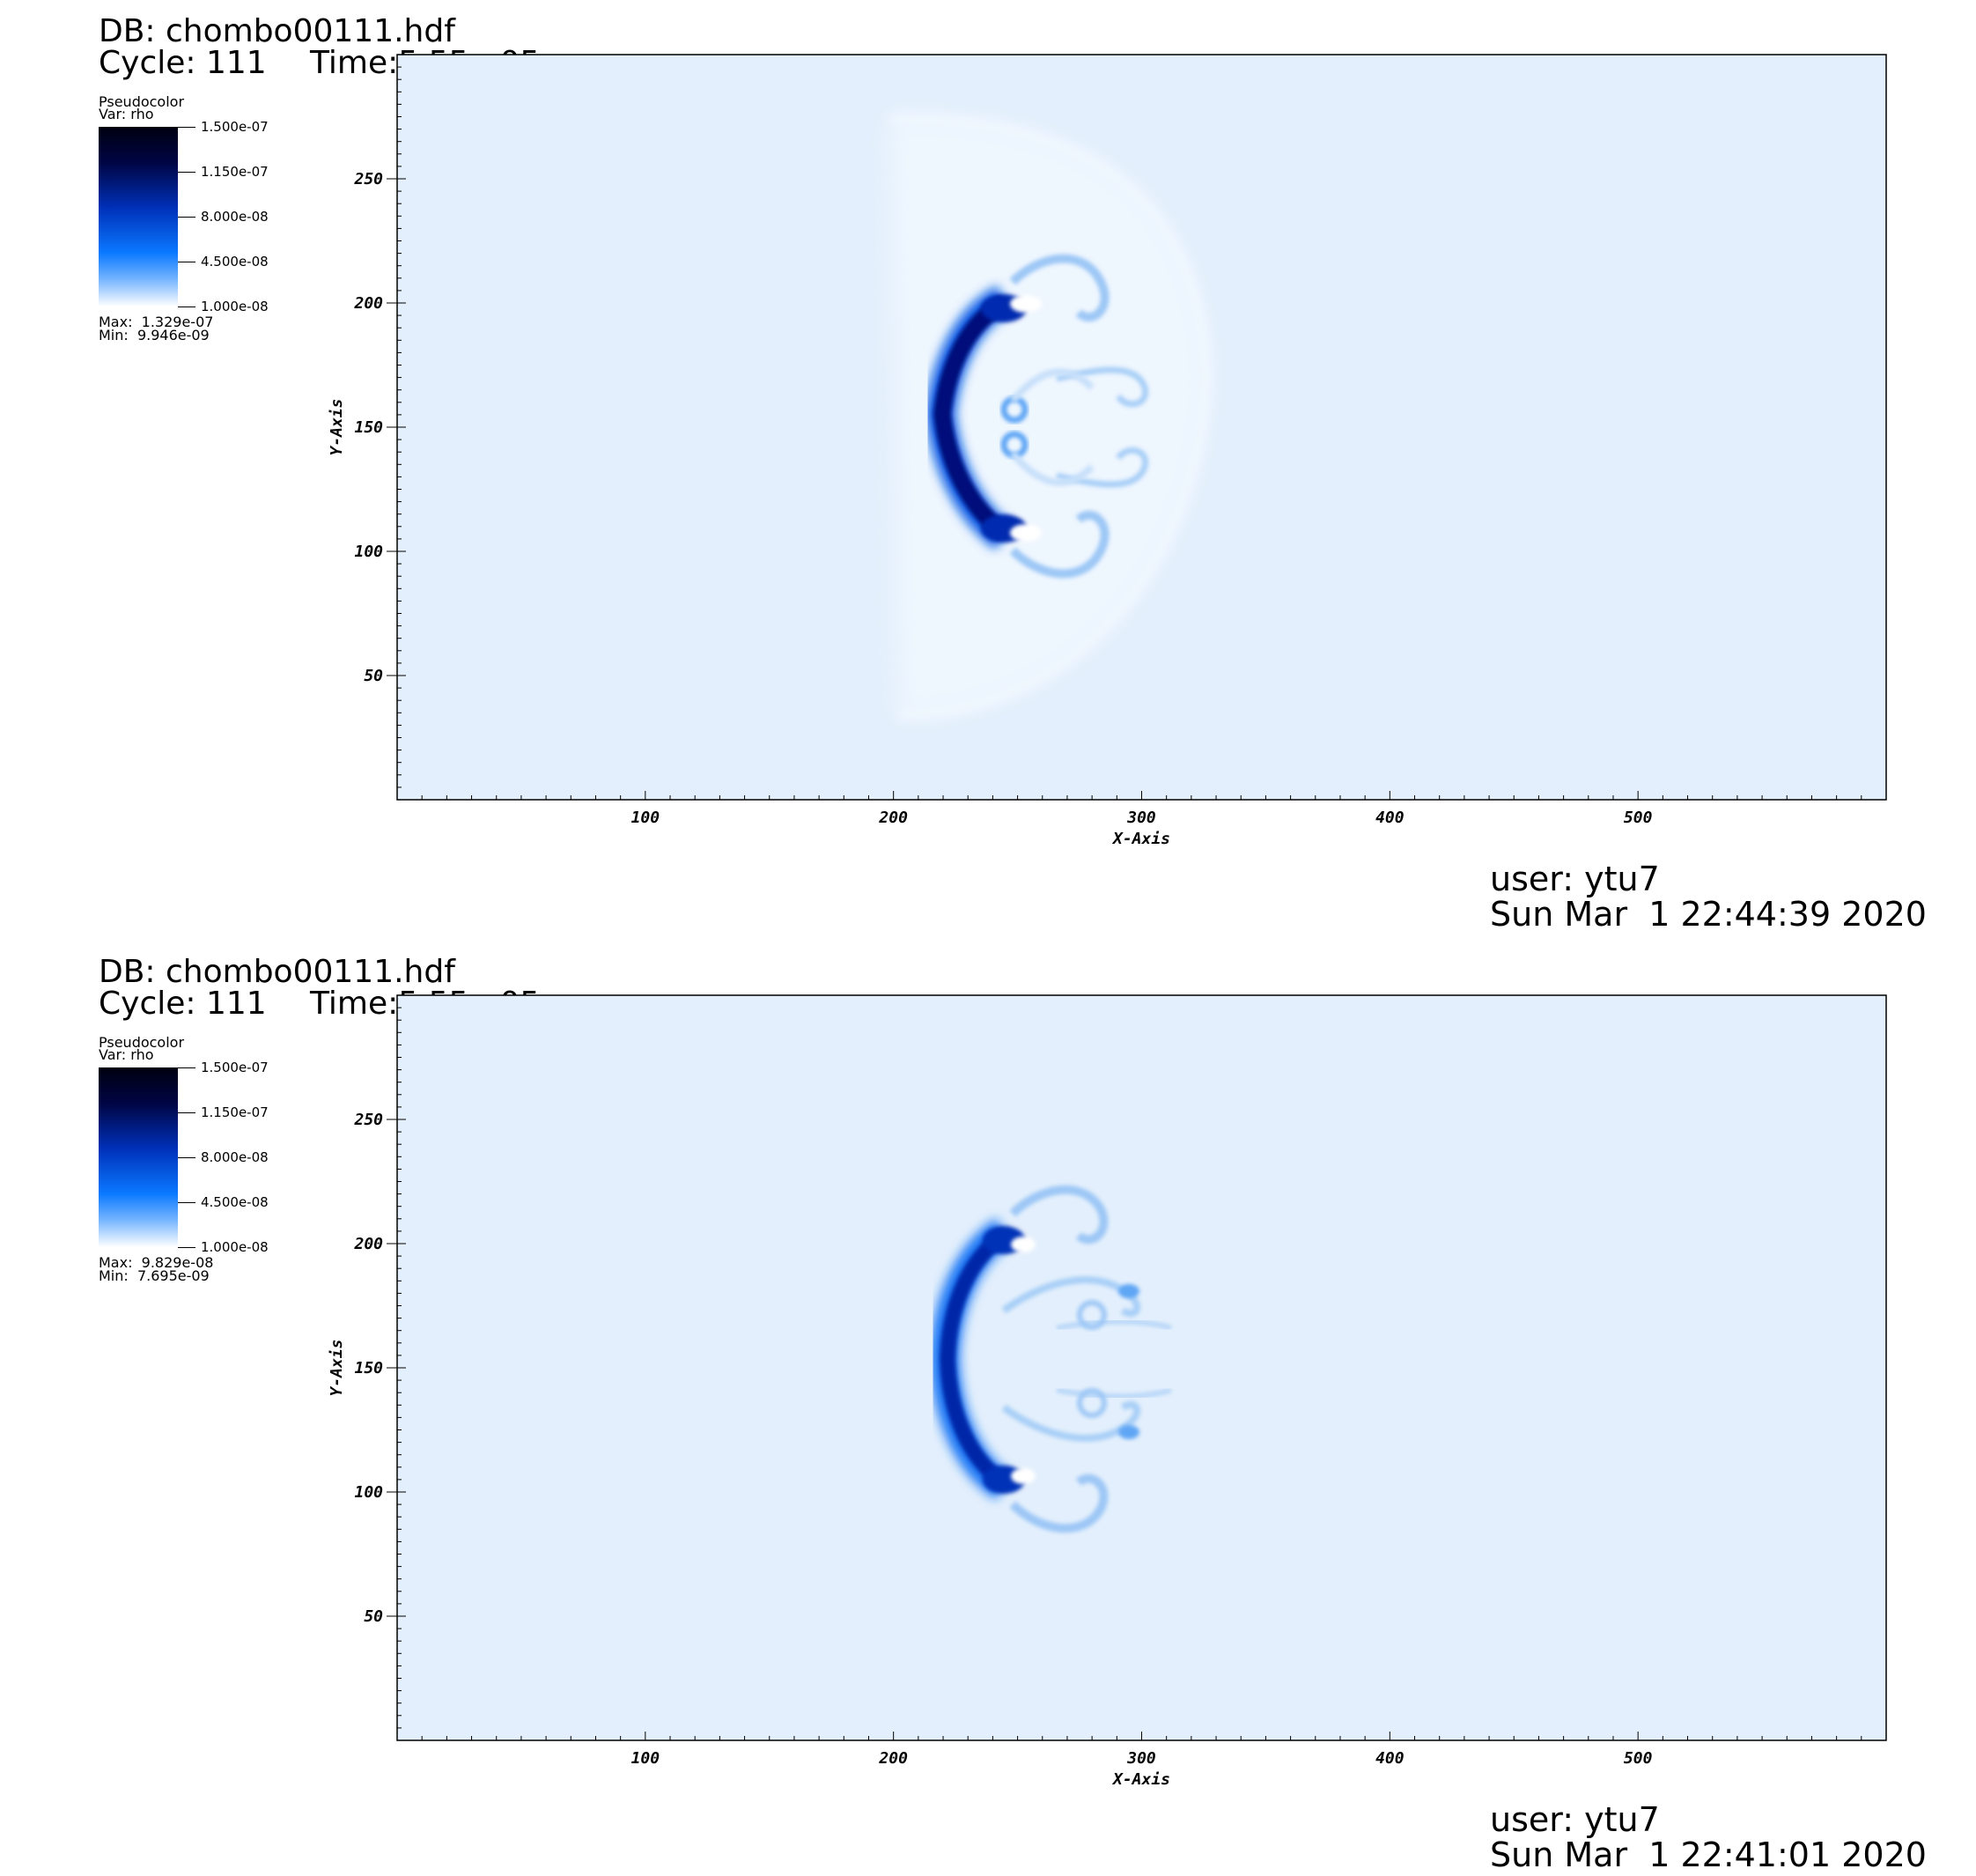  What do you see at coordinates (1708, 914) in the screenshot?
I see `footer-date: Sun Mar 1 22:44:39 2020` at bounding box center [1708, 914].